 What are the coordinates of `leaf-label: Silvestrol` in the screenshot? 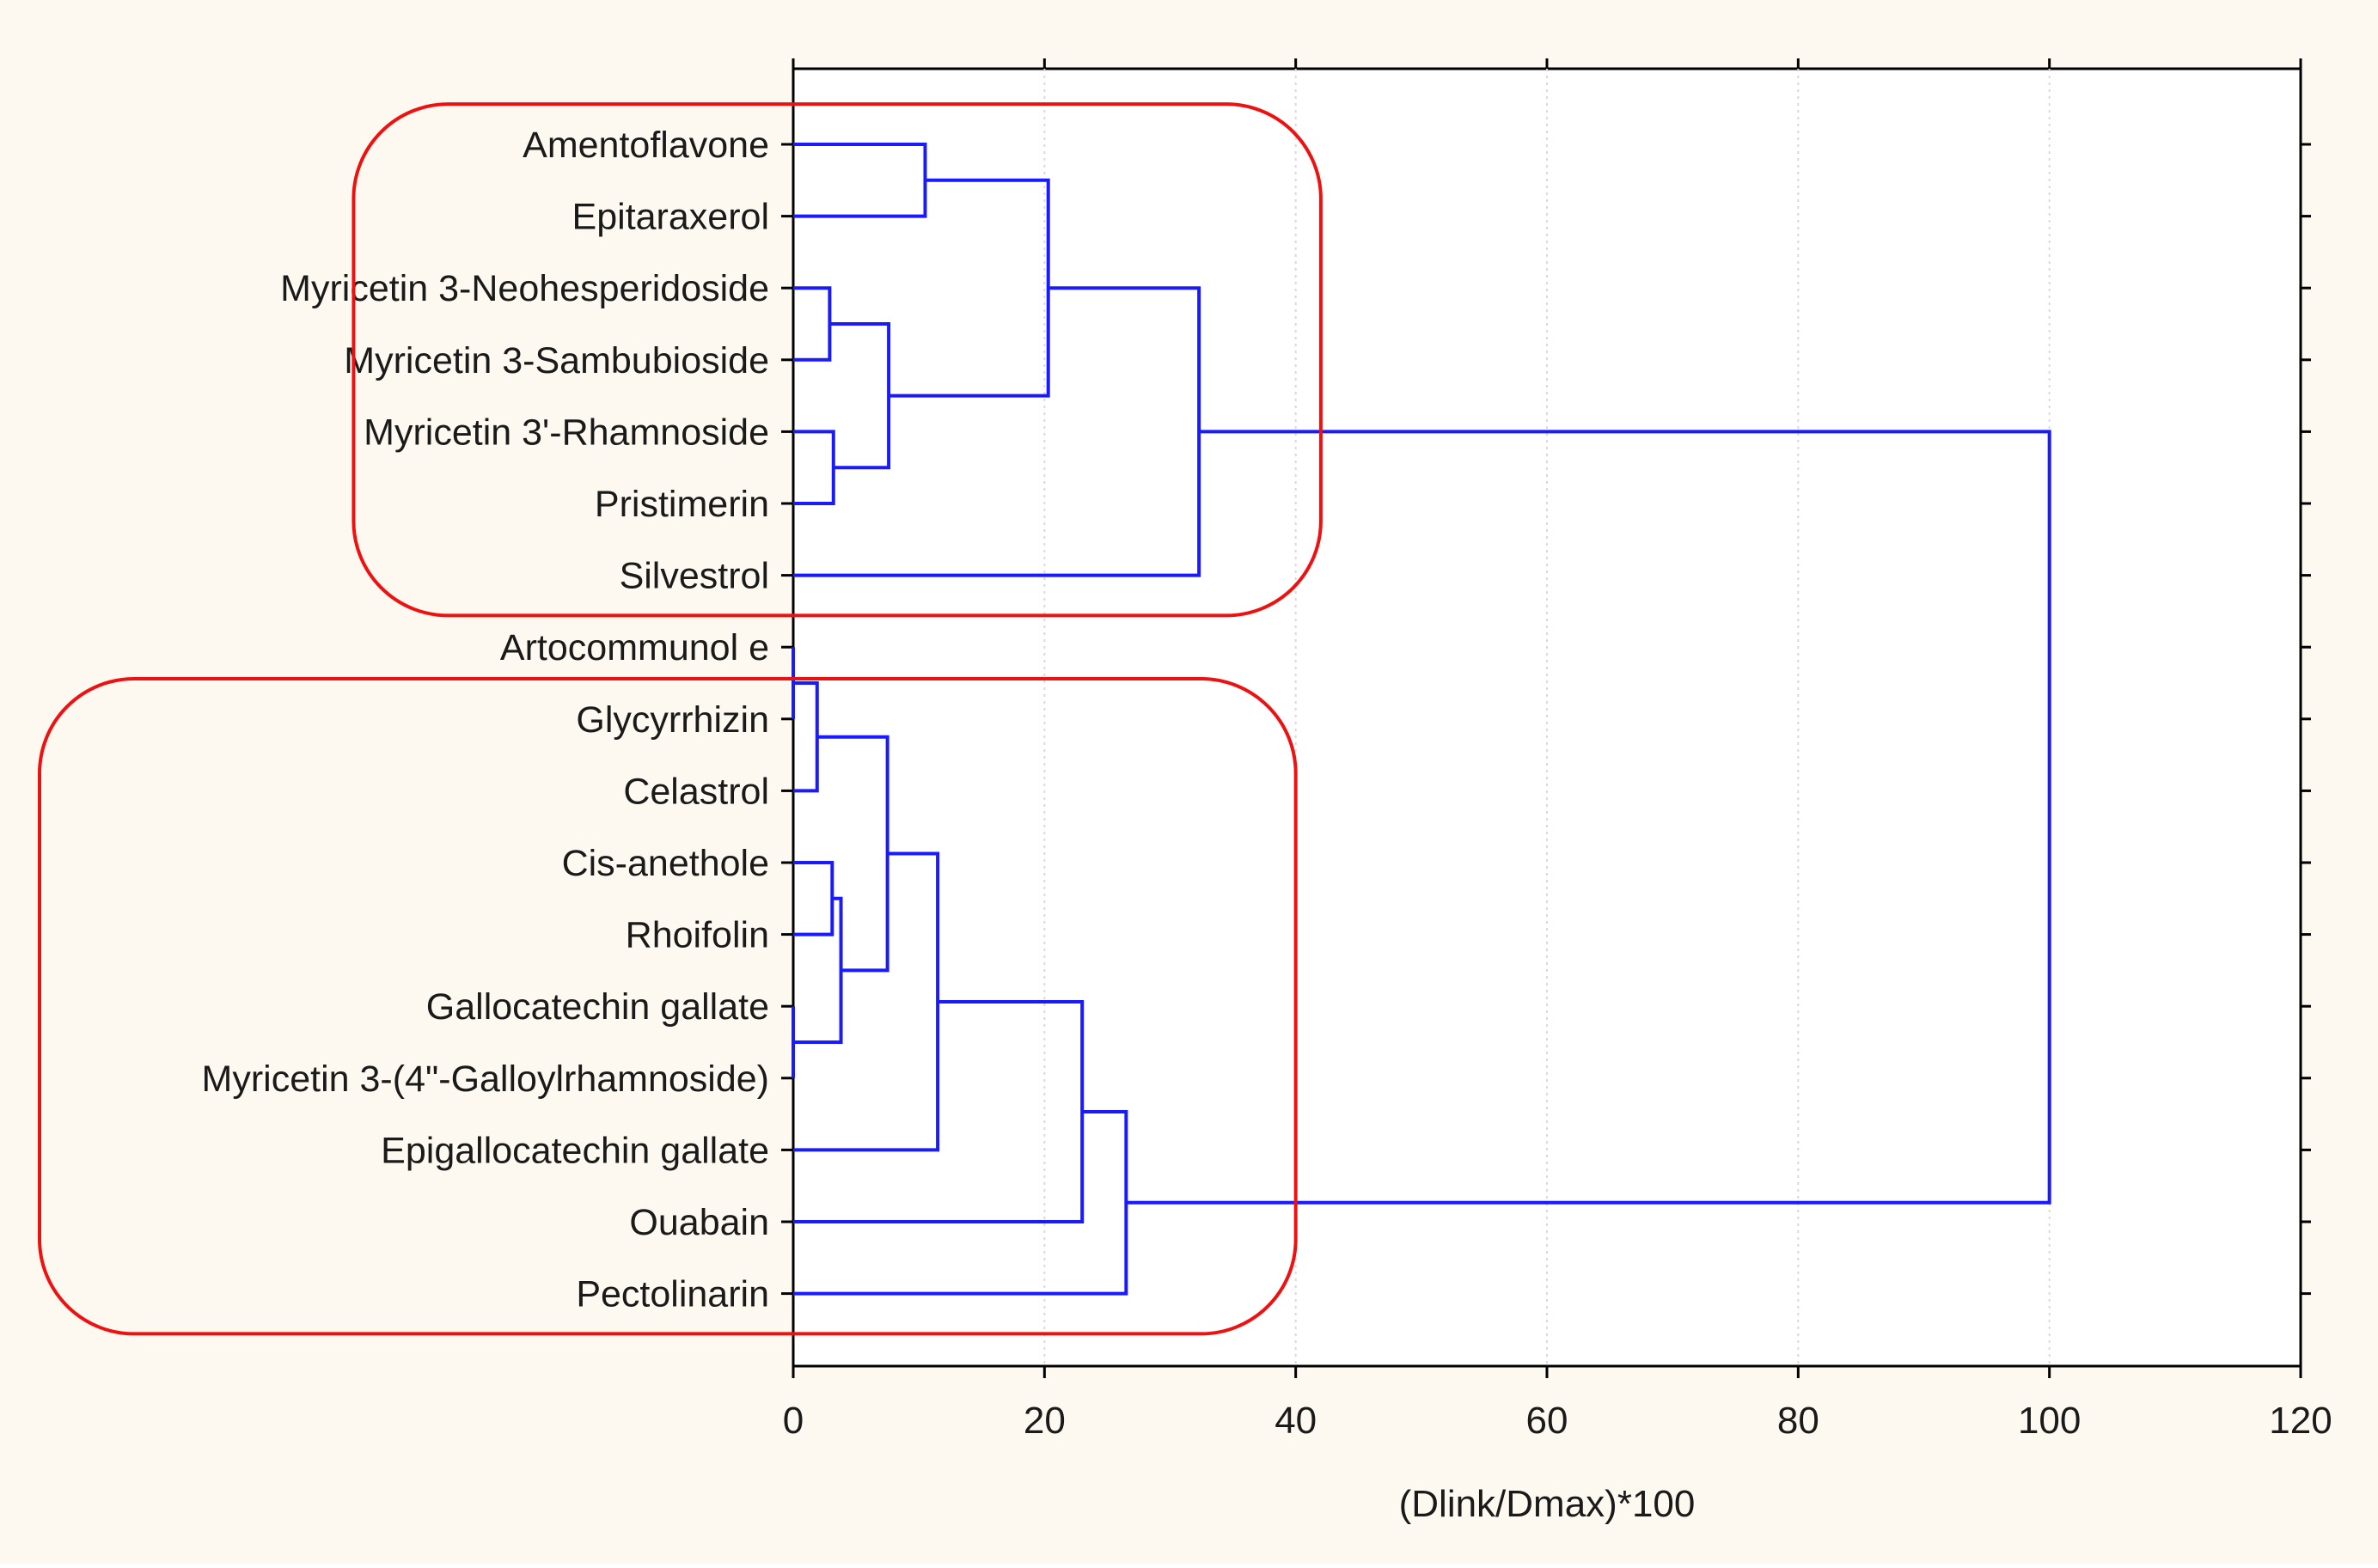 It's located at (695, 576).